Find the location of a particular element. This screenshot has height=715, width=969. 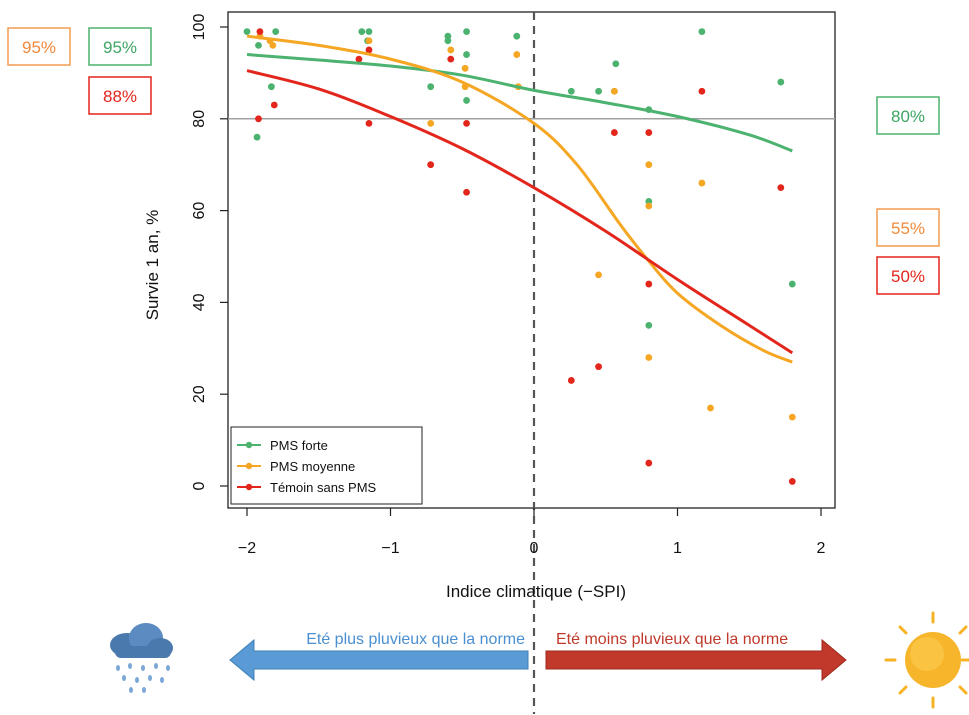

callout-right-green: 80% is located at coordinates (908, 115).